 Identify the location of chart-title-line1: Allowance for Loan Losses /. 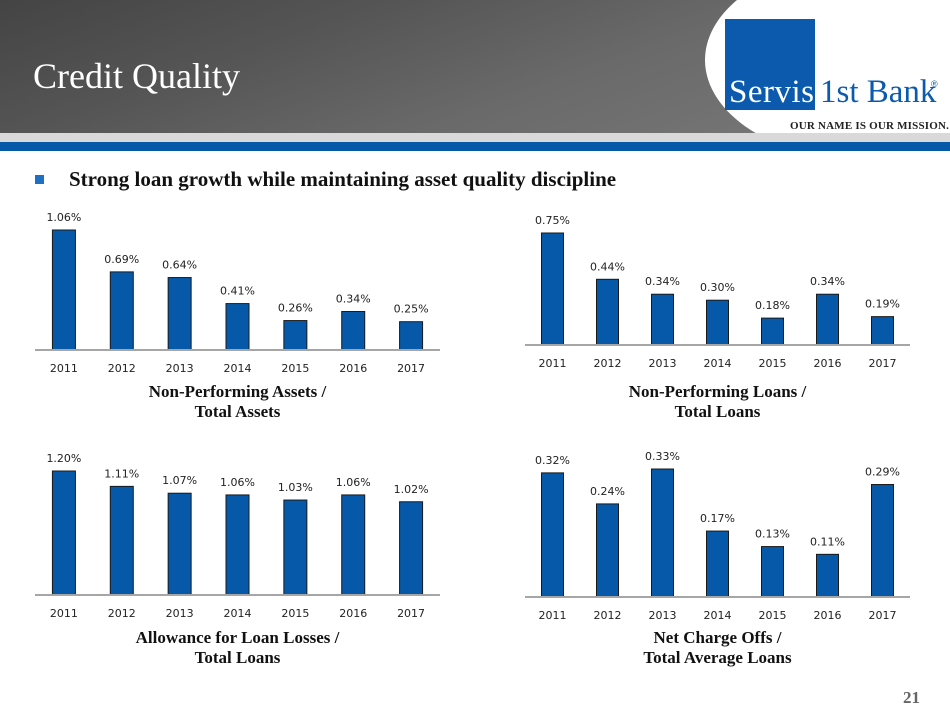
(237, 637).